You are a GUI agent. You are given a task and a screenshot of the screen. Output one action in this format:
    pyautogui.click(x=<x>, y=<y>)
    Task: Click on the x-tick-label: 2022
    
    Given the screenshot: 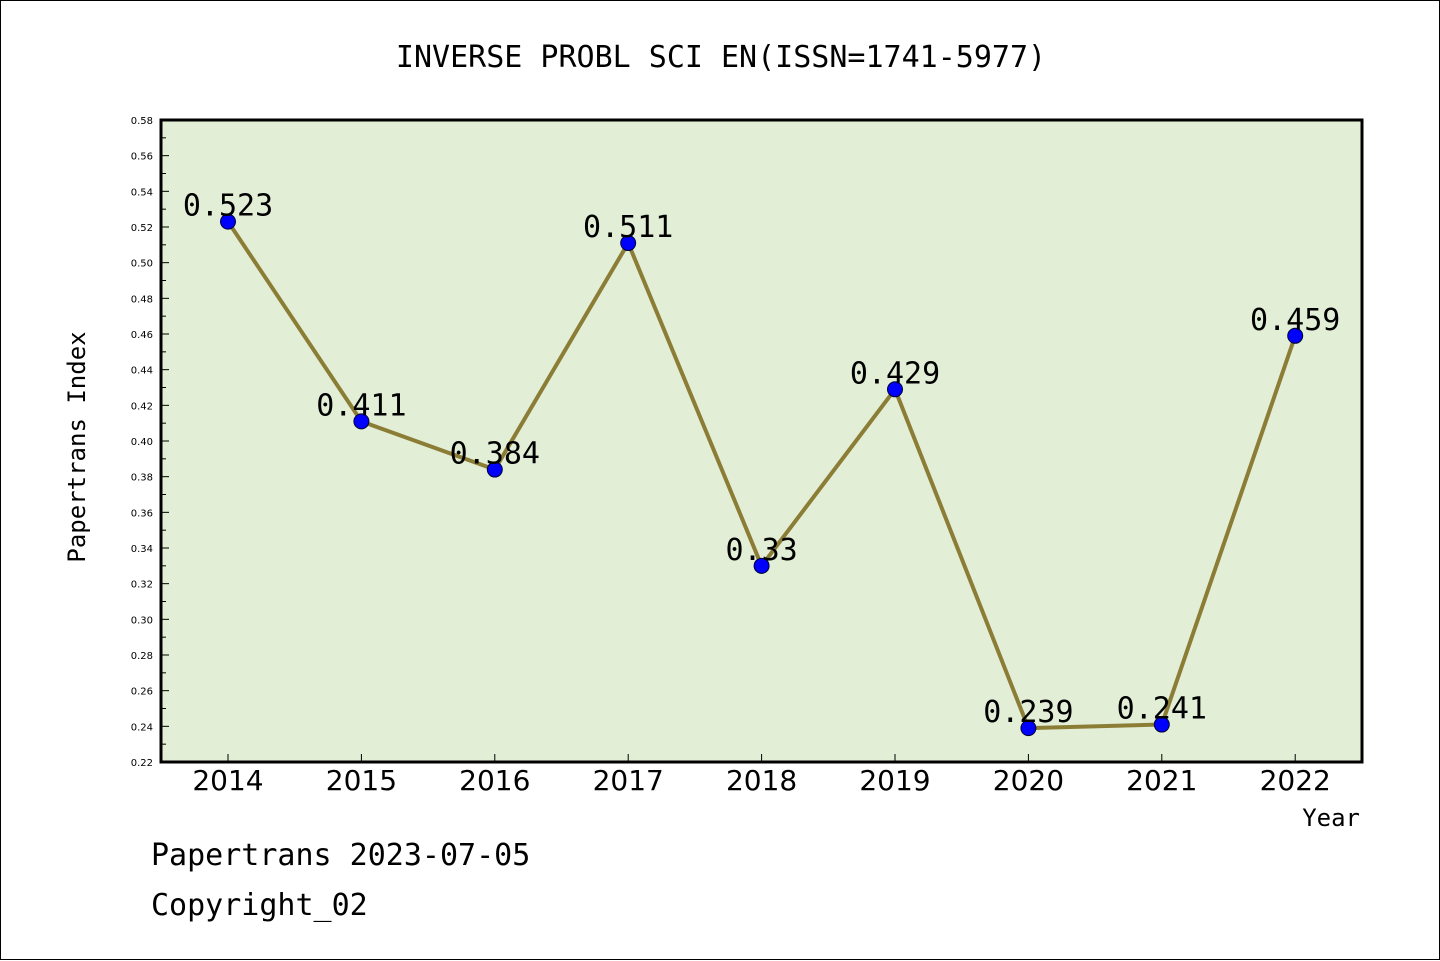 What is the action you would take?
    pyautogui.click(x=1295, y=780)
    